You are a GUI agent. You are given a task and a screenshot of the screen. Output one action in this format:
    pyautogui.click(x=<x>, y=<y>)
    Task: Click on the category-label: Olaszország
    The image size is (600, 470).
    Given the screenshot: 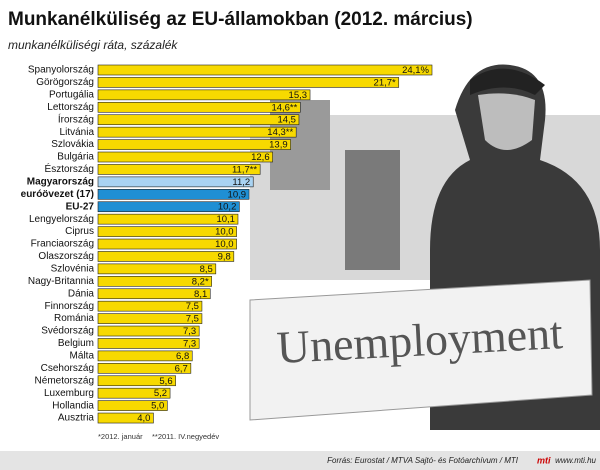 What is the action you would take?
    pyautogui.click(x=66, y=256)
    